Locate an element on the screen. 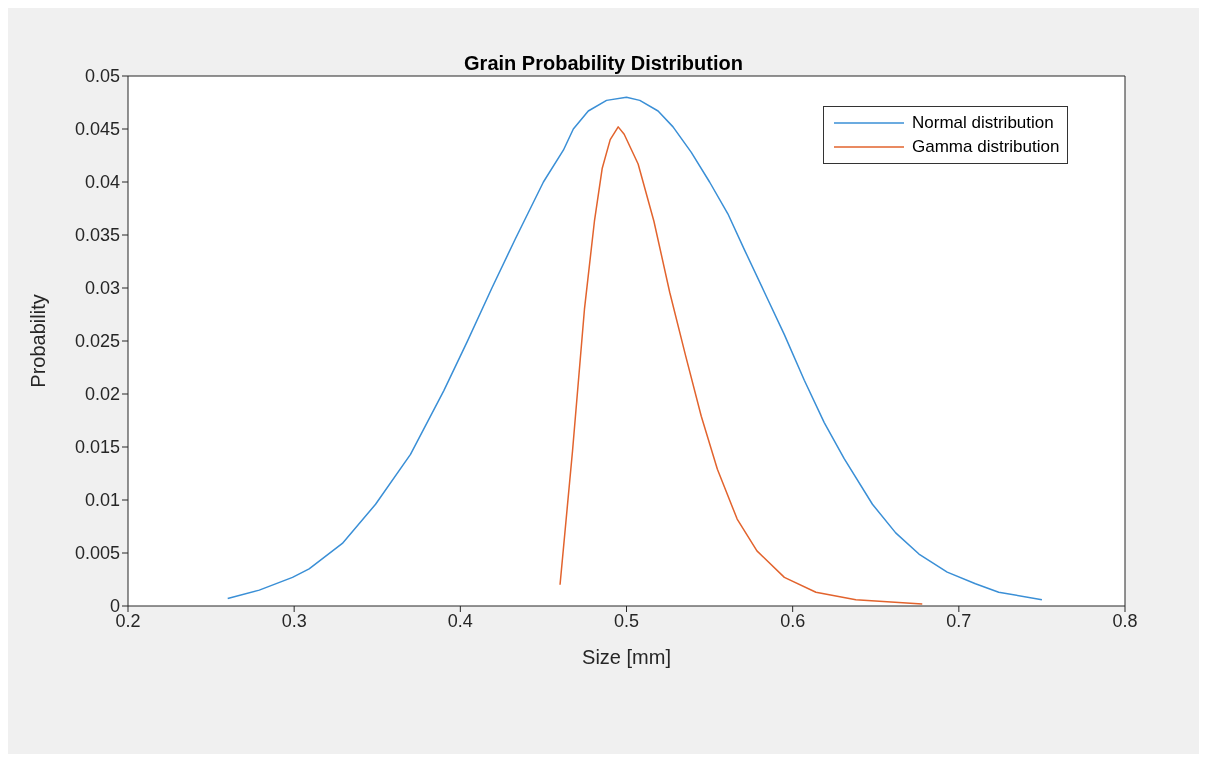 This screenshot has width=1207, height=762. x-tick-label: 0.8 is located at coordinates (1125, 620).